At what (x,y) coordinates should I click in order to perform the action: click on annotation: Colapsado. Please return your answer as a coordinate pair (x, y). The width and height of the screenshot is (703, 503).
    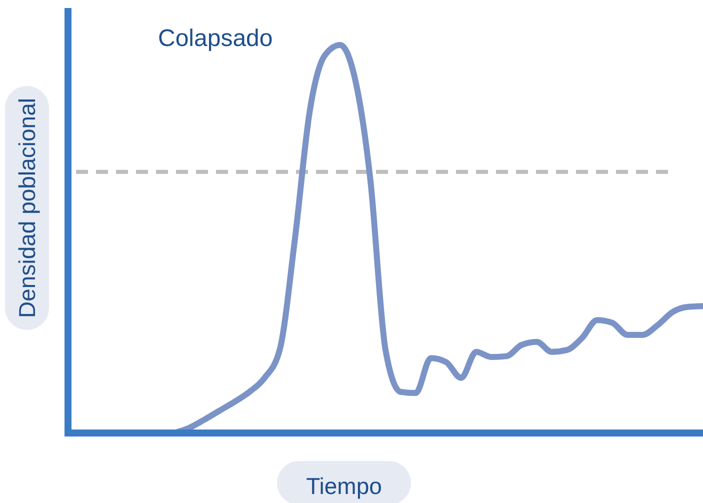
    Looking at the image, I should click on (215, 38).